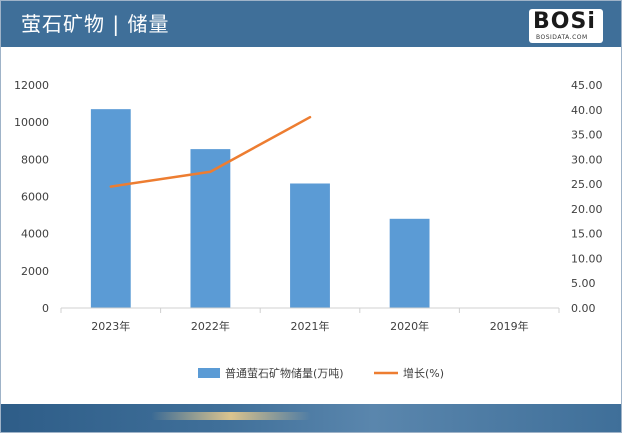 Image resolution: width=622 pixels, height=433 pixels. I want to click on footer-bar, so click(311, 418).